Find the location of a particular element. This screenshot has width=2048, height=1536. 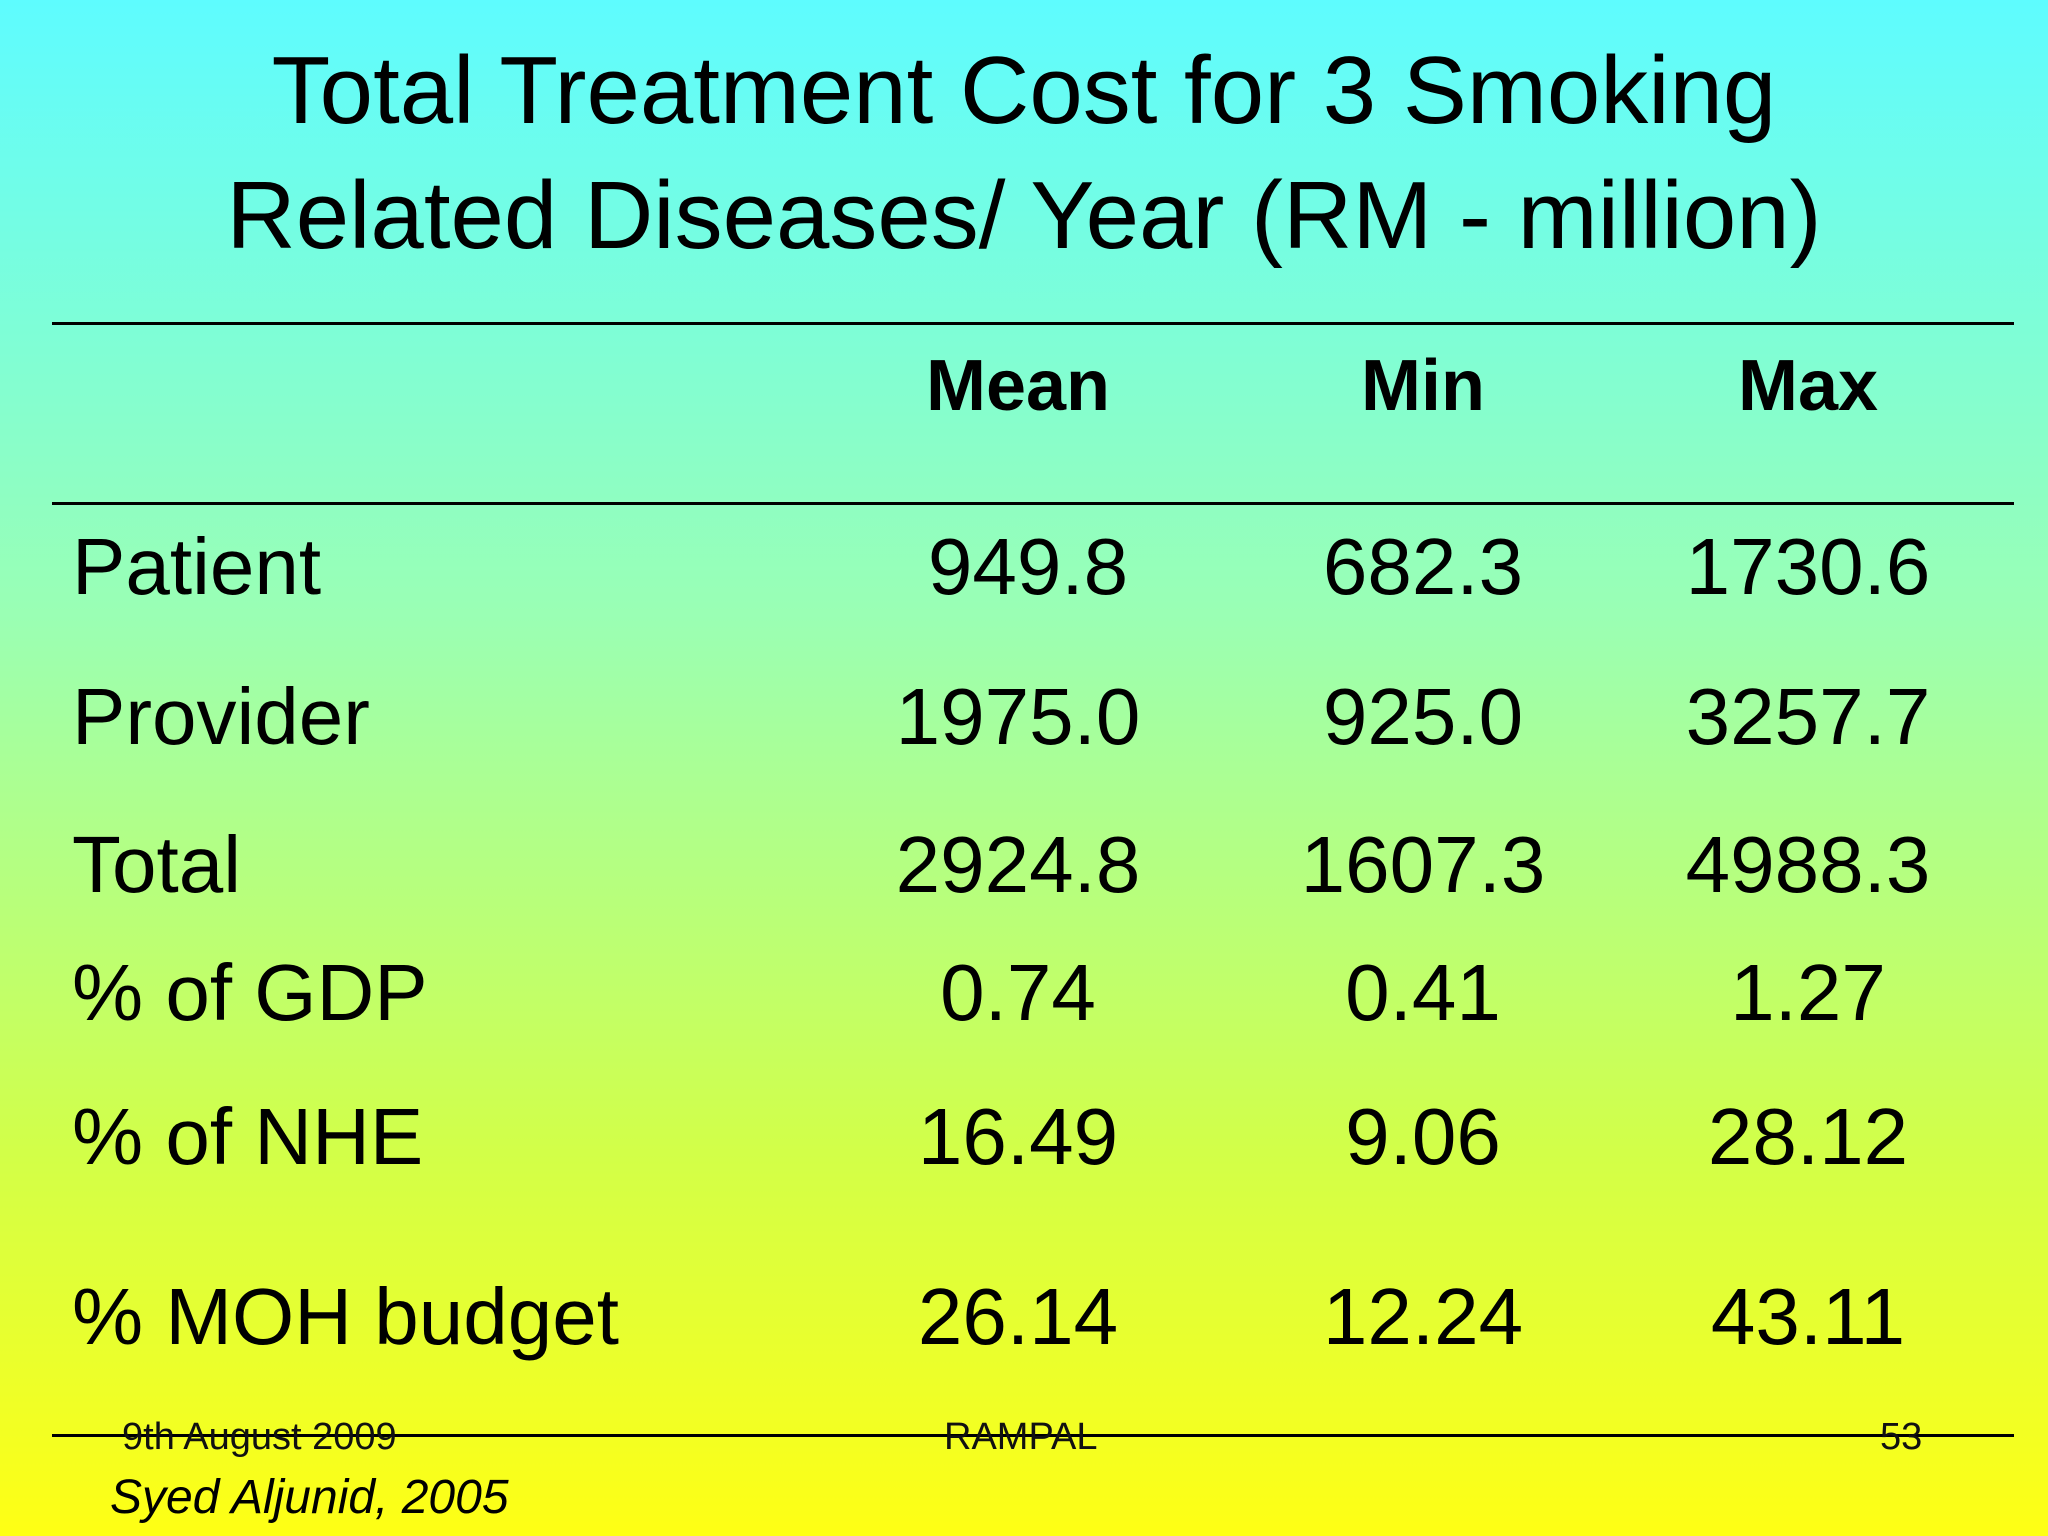

footer-presenter: RAMPAL is located at coordinates (1021, 1437).